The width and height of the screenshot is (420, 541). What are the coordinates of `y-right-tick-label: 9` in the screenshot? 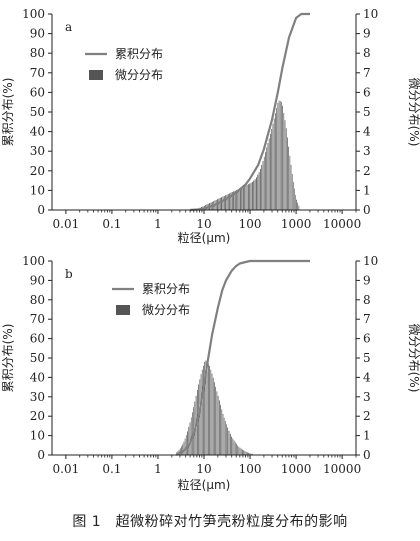 It's located at (367, 280).